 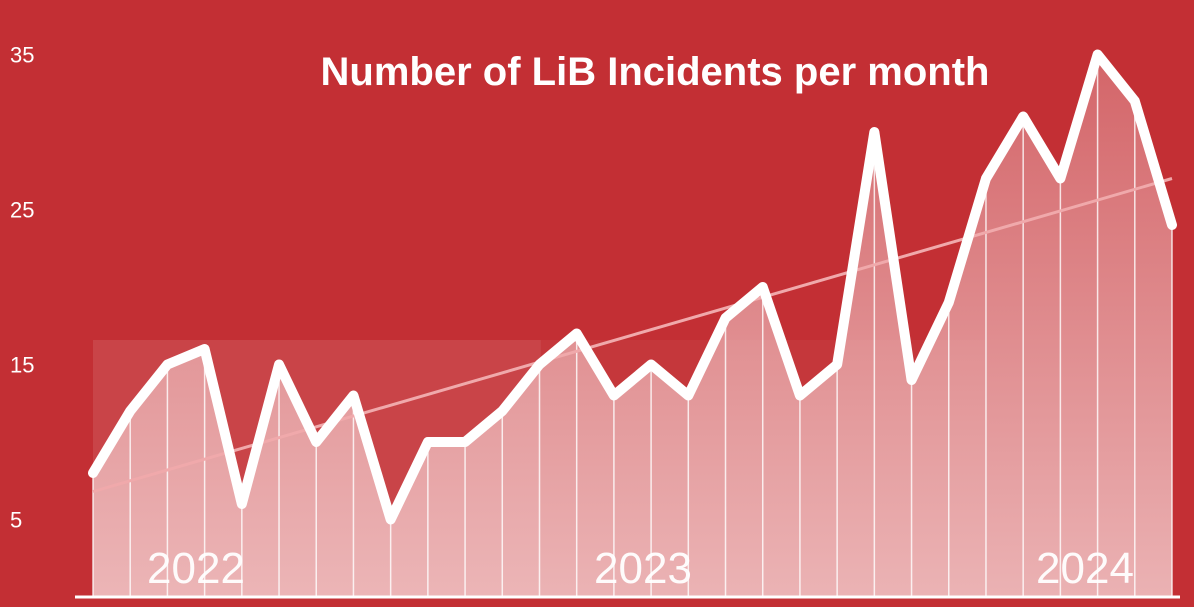 I want to click on chart-title: Number of LiB Incidents per month, so click(x=655, y=72).